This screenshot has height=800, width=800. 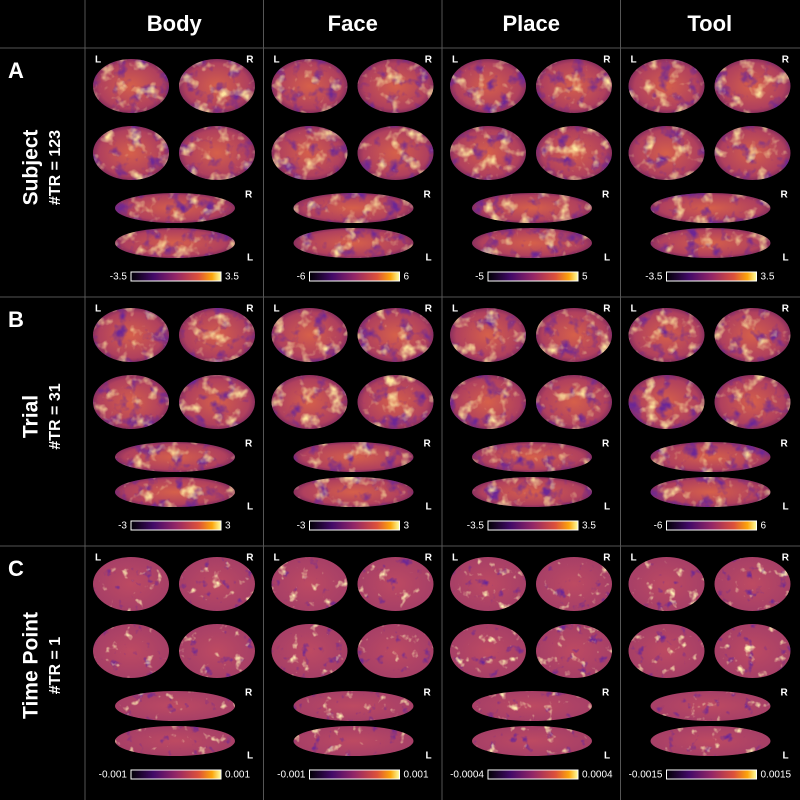 I want to click on colorbar-max: 3, so click(x=407, y=526).